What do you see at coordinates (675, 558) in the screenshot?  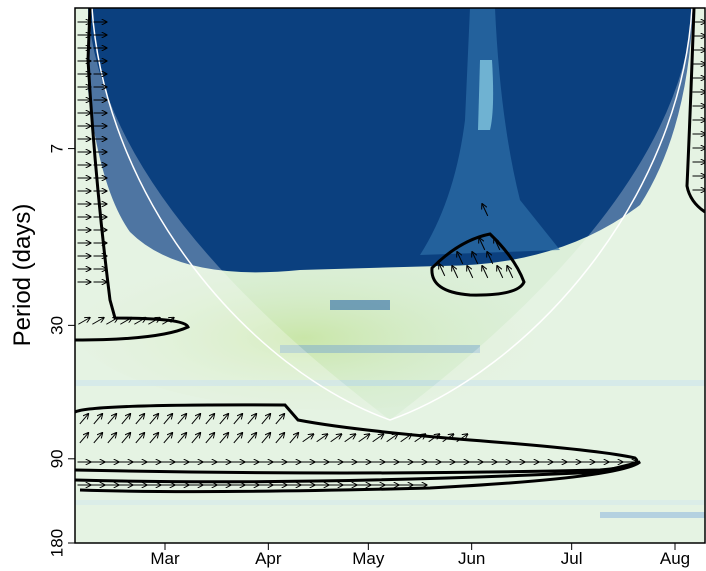 I see `x-tick-label: Aug` at bounding box center [675, 558].